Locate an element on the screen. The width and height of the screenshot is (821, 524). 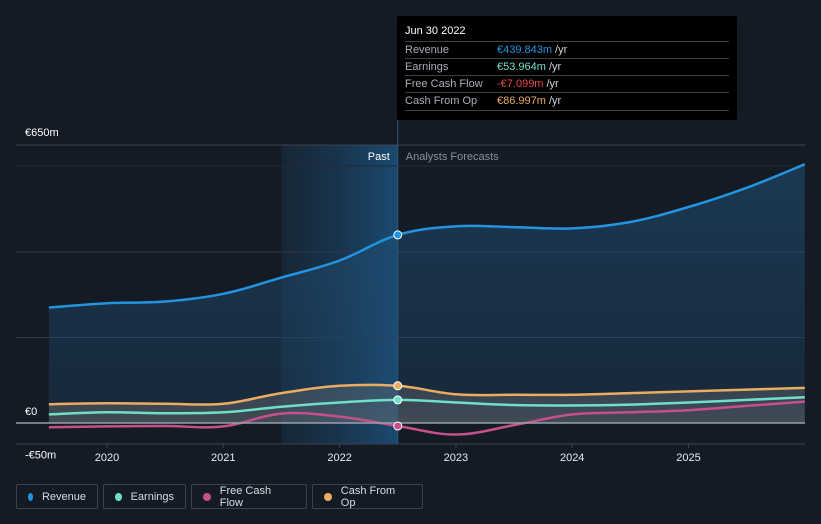
analysts-forecasts-label: Analysts Forecasts is located at coordinates (452, 157).